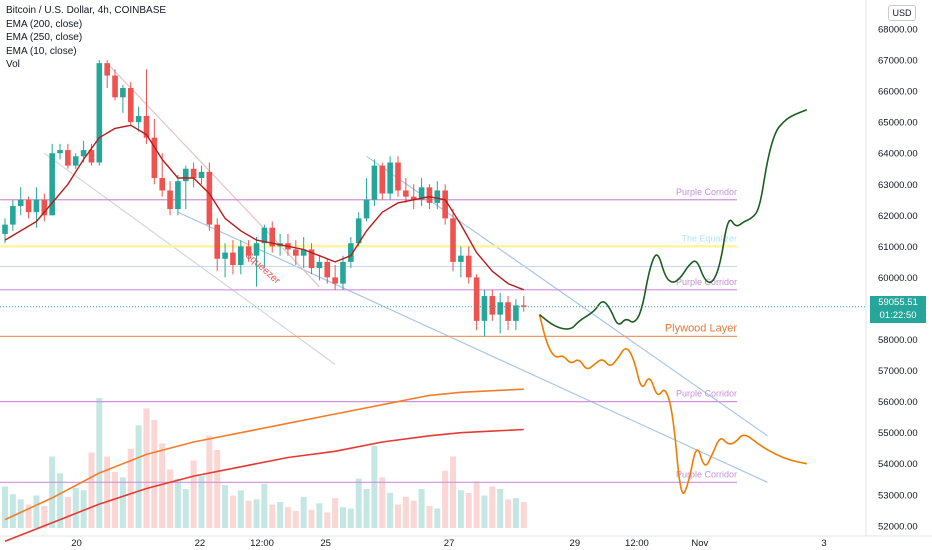 The image size is (932, 550). I want to click on level-label: Purple Corridor, so click(706, 394).